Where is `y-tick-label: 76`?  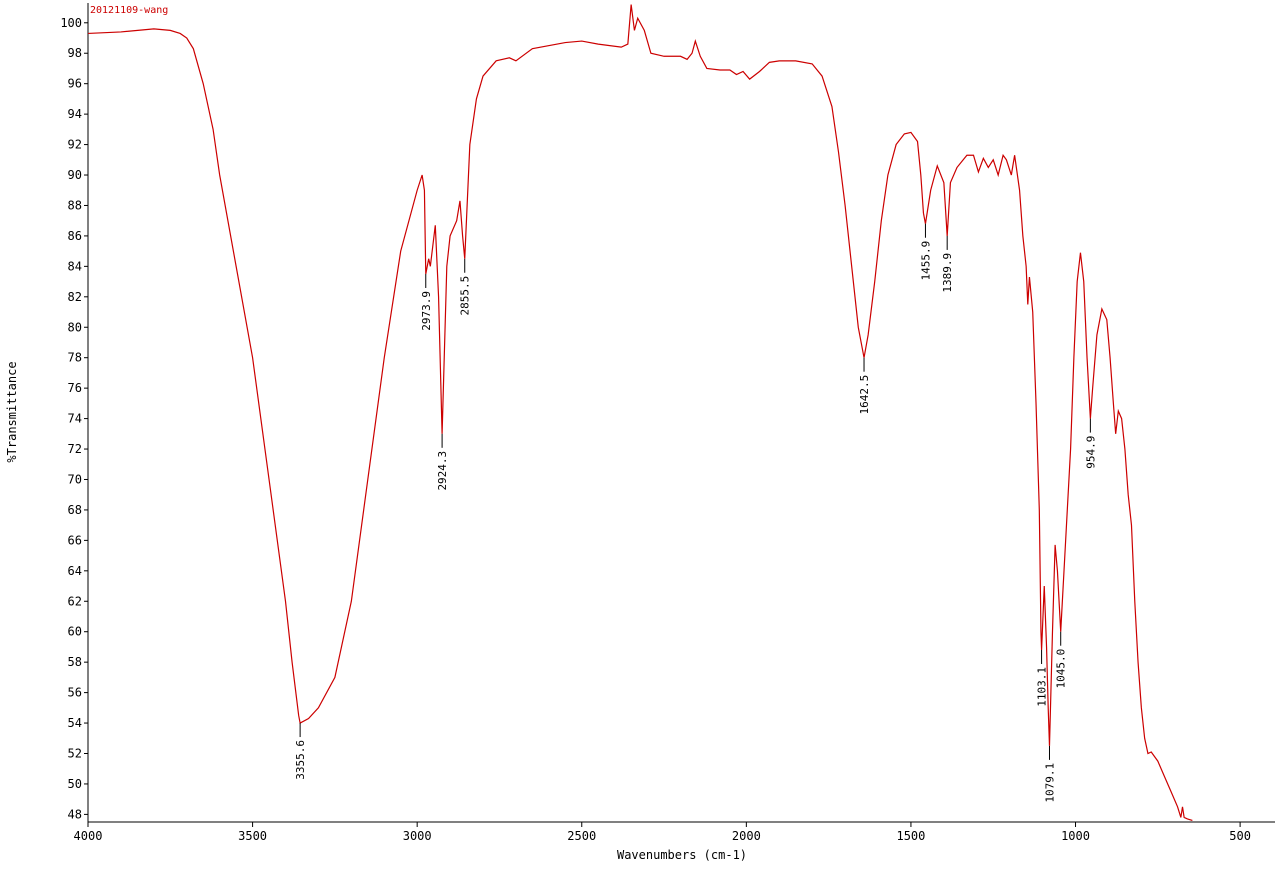
y-tick-label: 76 is located at coordinates (75, 388).